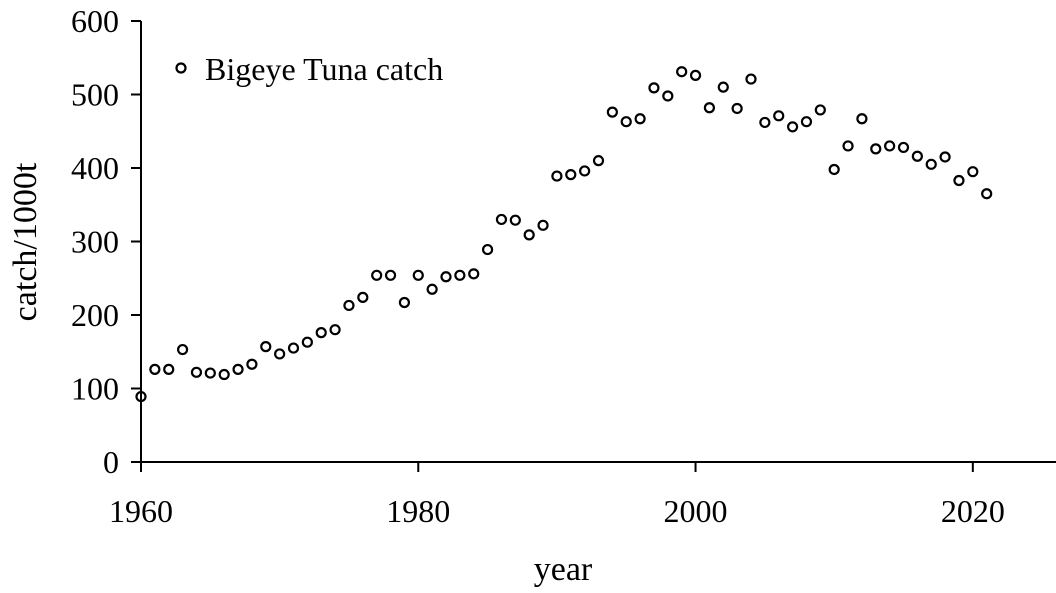 The image size is (1056, 593). What do you see at coordinates (95, 242) in the screenshot?
I see `y-tick-label: 300` at bounding box center [95, 242].